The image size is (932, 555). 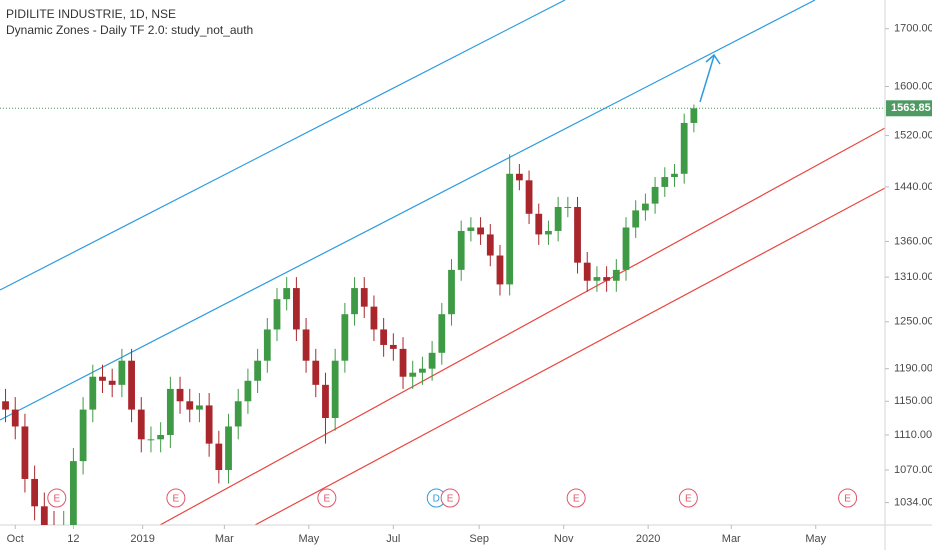 What do you see at coordinates (91, 14) in the screenshot?
I see `chart-title: PIDILITE INDUSTRIE, 1D, NSE` at bounding box center [91, 14].